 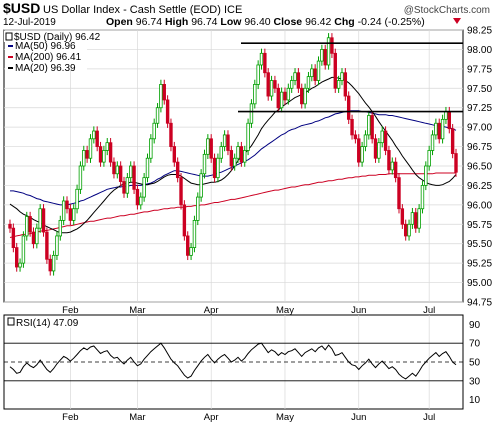 What do you see at coordinates (479, 186) in the screenshot?
I see `price-y-tick-label: 96.25` at bounding box center [479, 186].